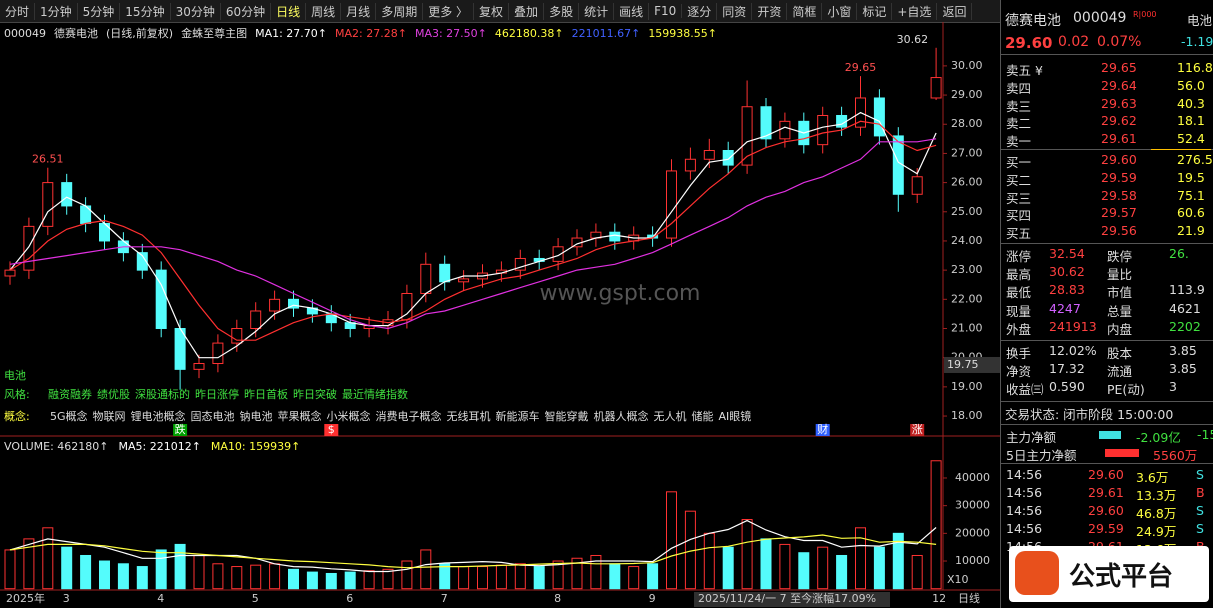  What do you see at coordinates (735, 416) in the screenshot?
I see `concept-item: AI眼镜` at bounding box center [735, 416].